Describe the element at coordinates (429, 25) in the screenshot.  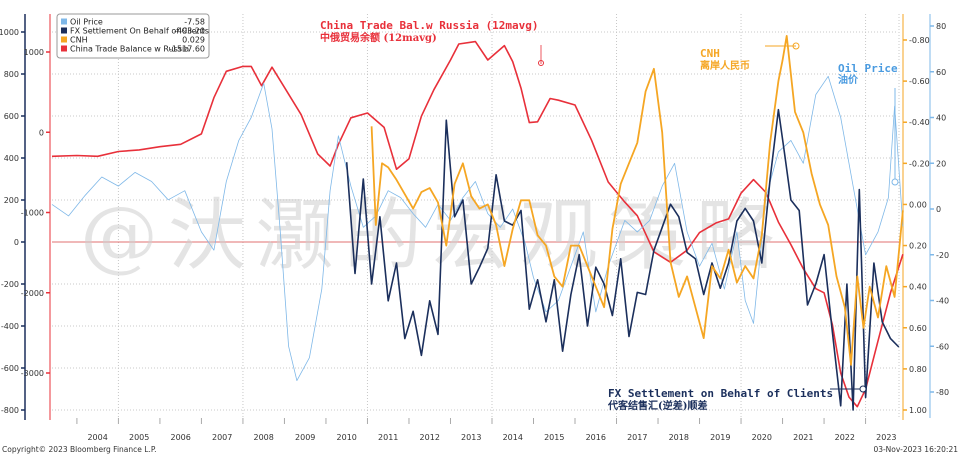
I see `annotation-label: China Trade Bal.w Russia (12mavg)` at that location.